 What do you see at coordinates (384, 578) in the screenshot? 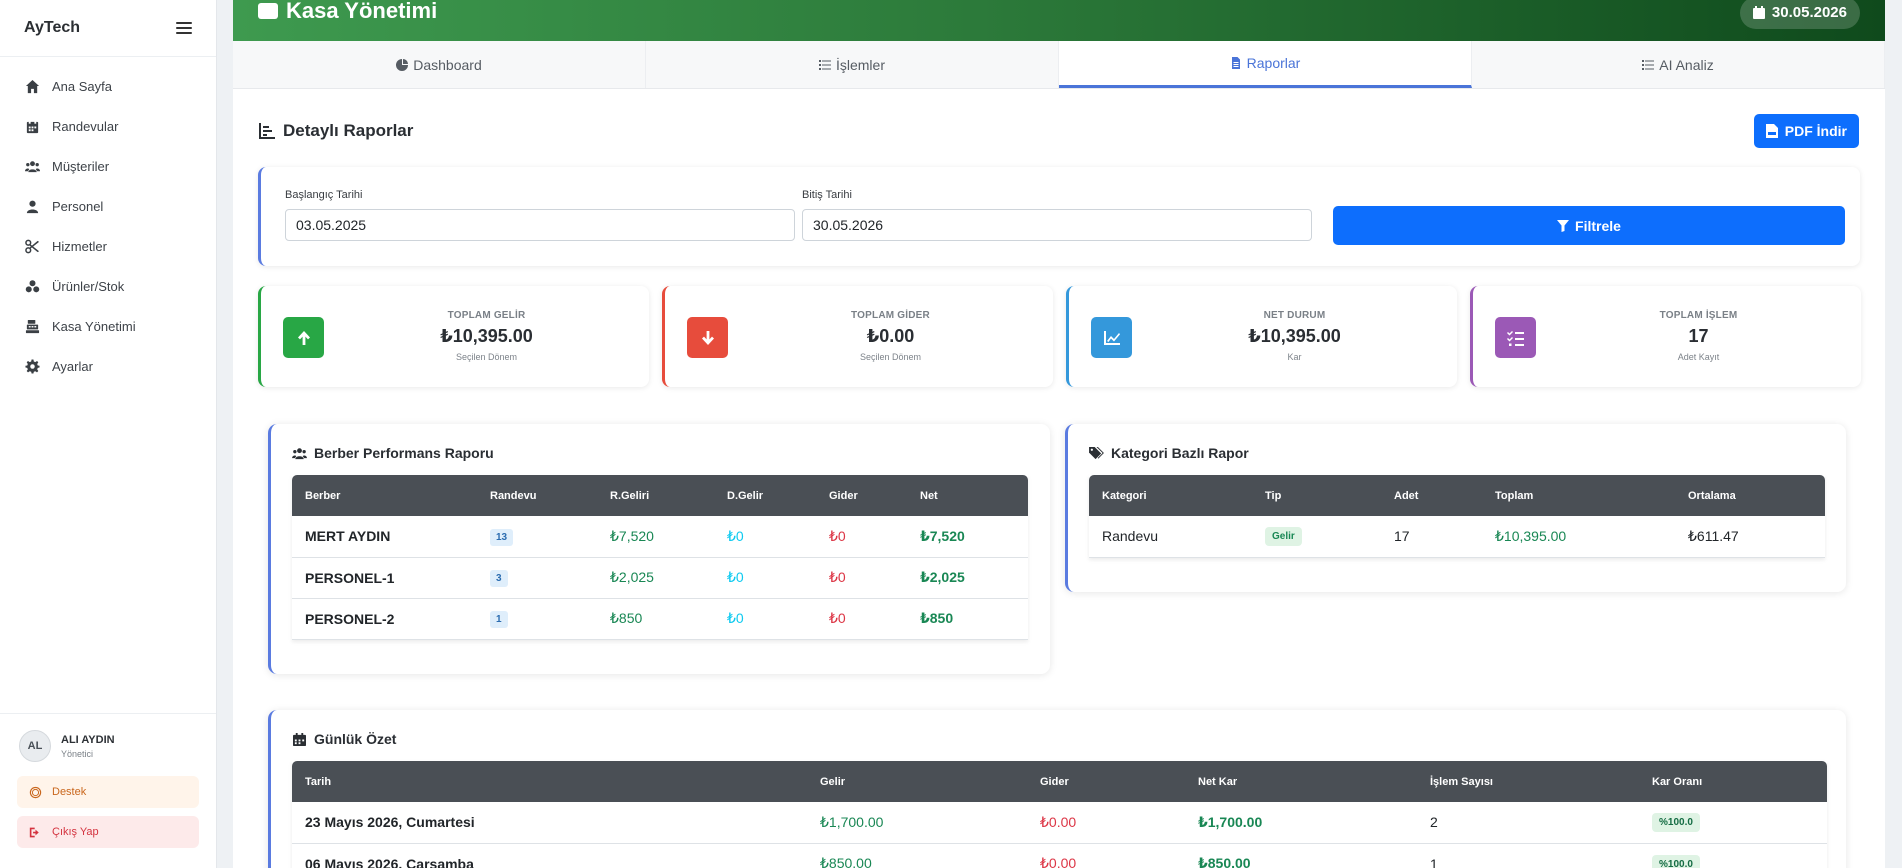
I see `barber-name: PERSONEL-1` at bounding box center [384, 578].